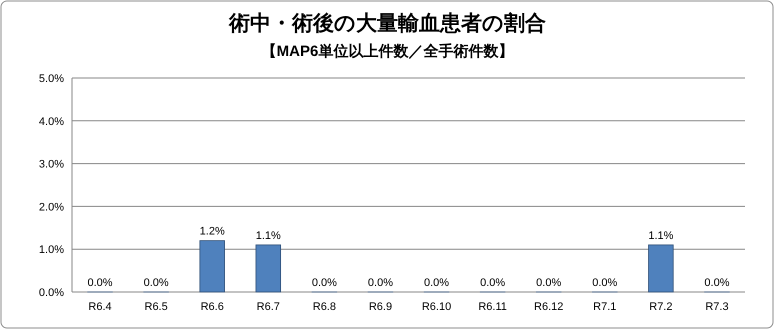 The image size is (775, 330). What do you see at coordinates (156, 307) in the screenshot?
I see `x-tick-label: R6.5` at bounding box center [156, 307].